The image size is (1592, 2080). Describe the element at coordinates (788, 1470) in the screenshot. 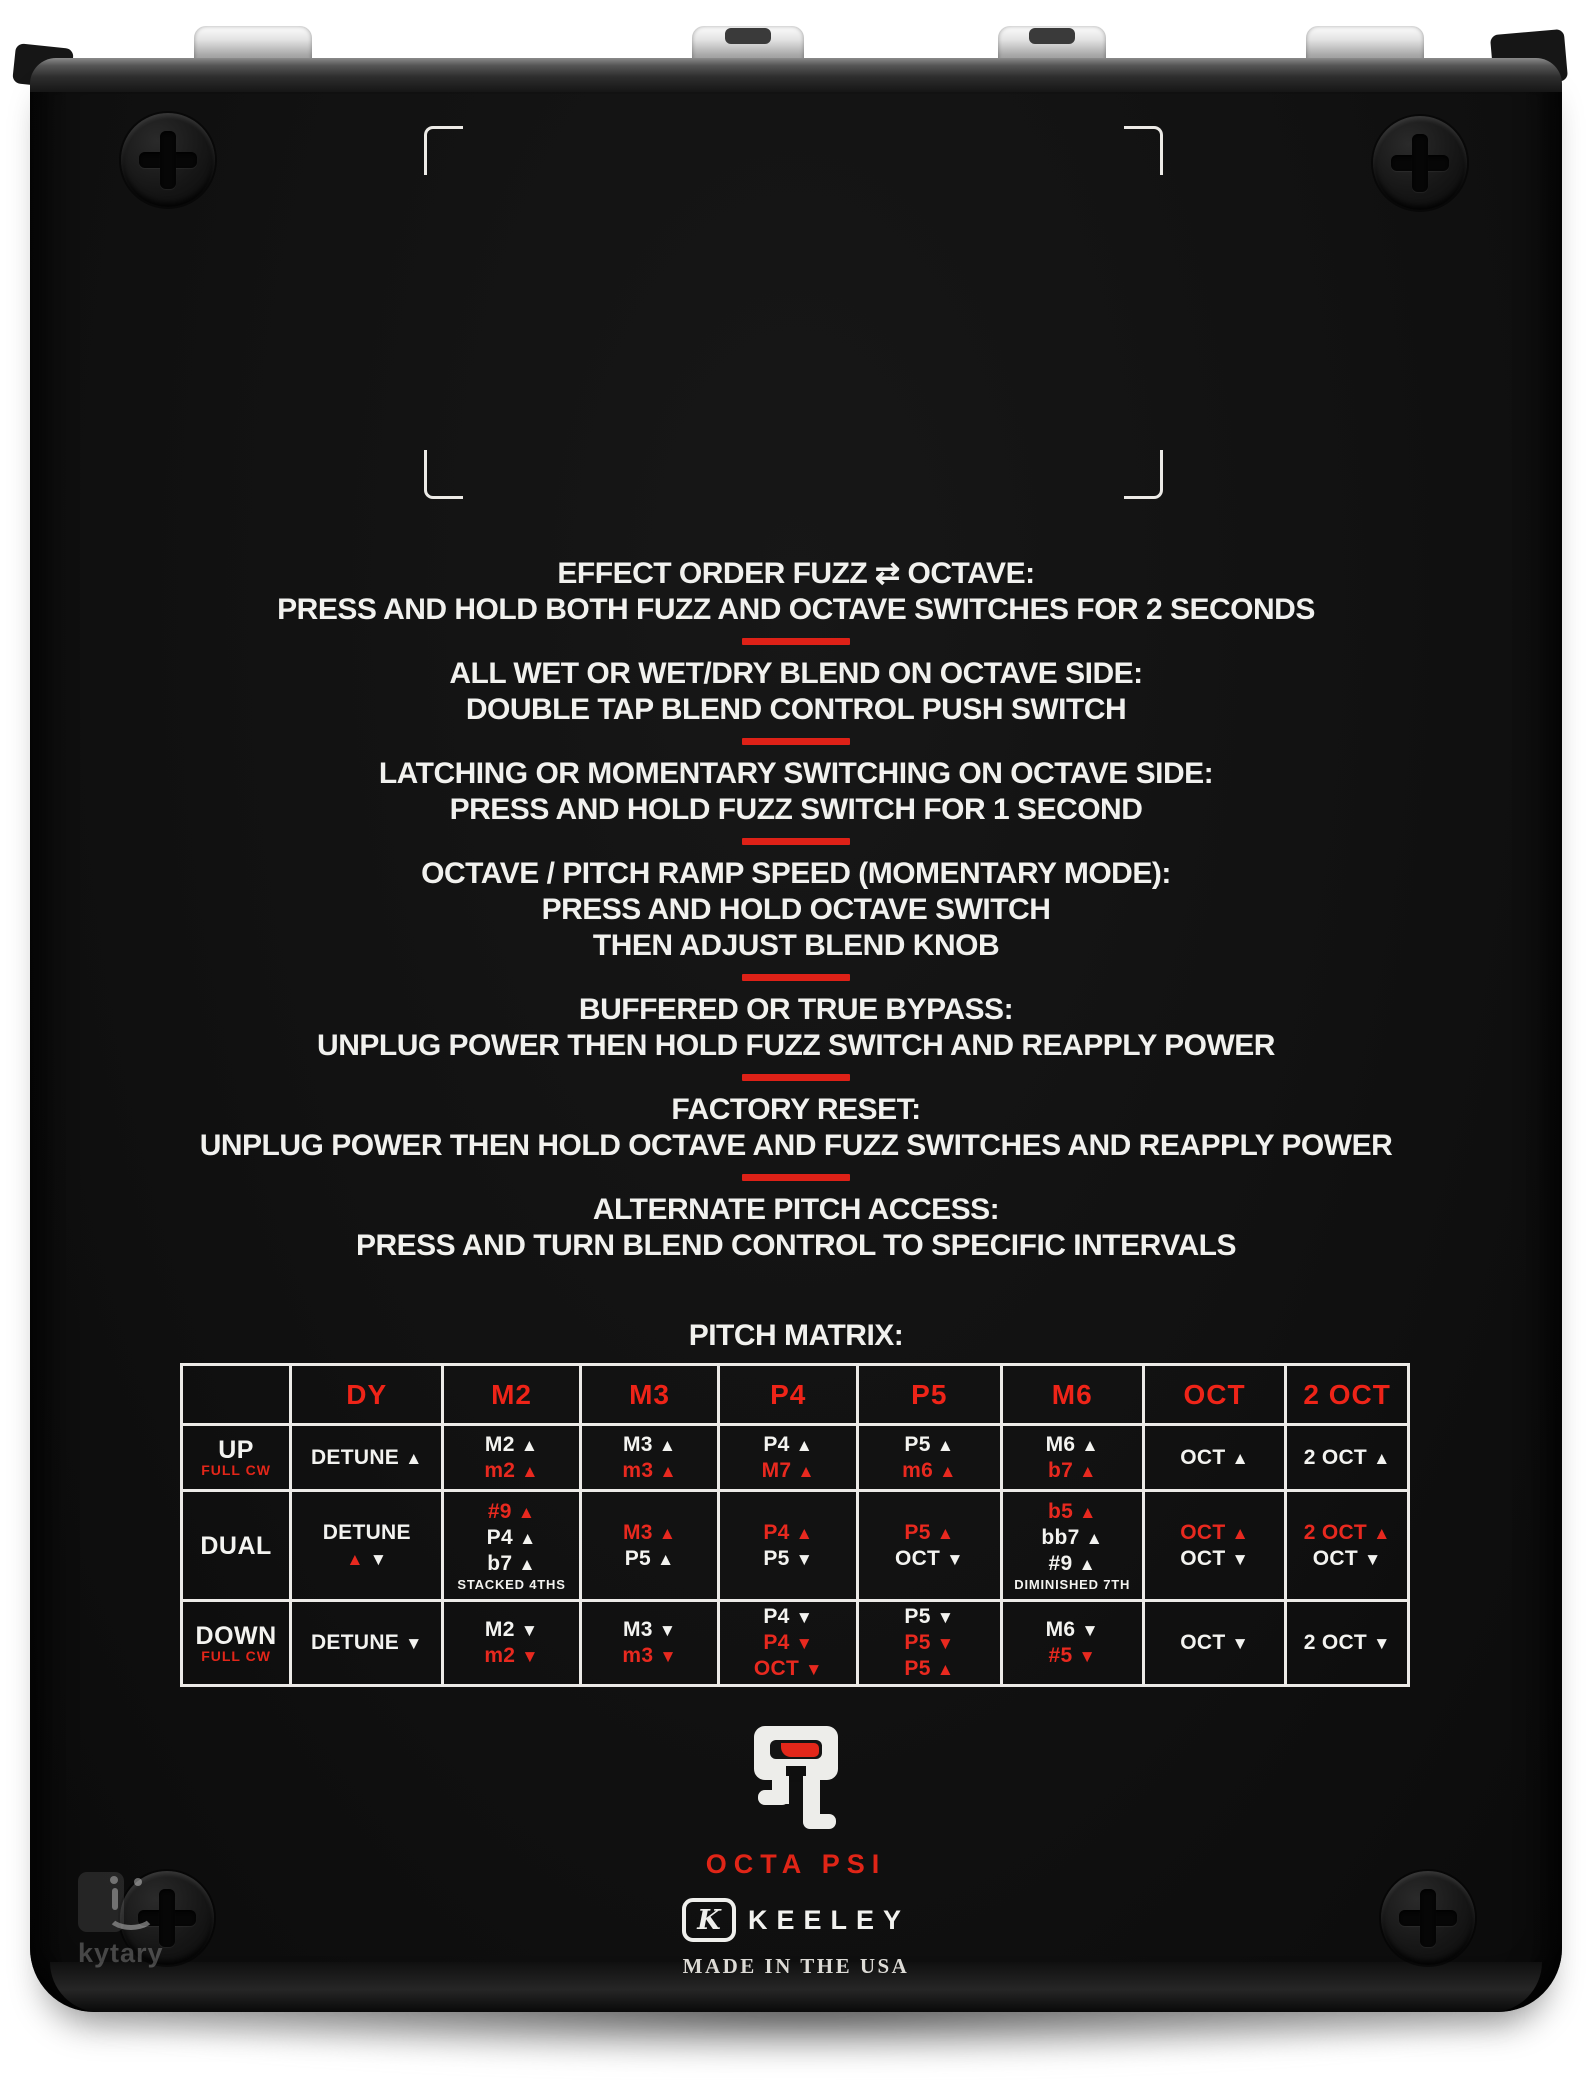

I see `matrix-cell-line: M7 ▲` at that location.